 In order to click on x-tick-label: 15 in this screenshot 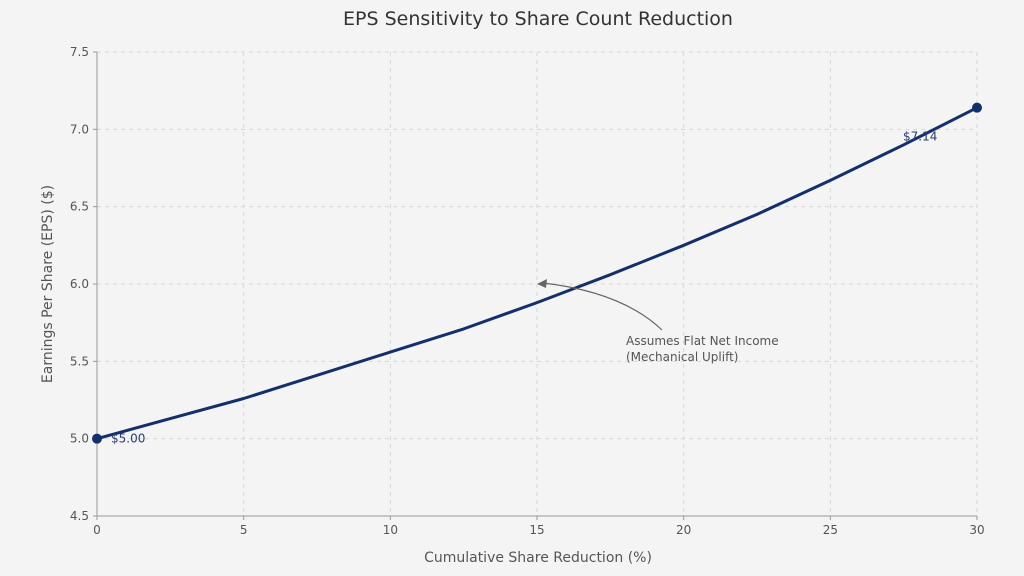, I will do `click(536, 530)`.